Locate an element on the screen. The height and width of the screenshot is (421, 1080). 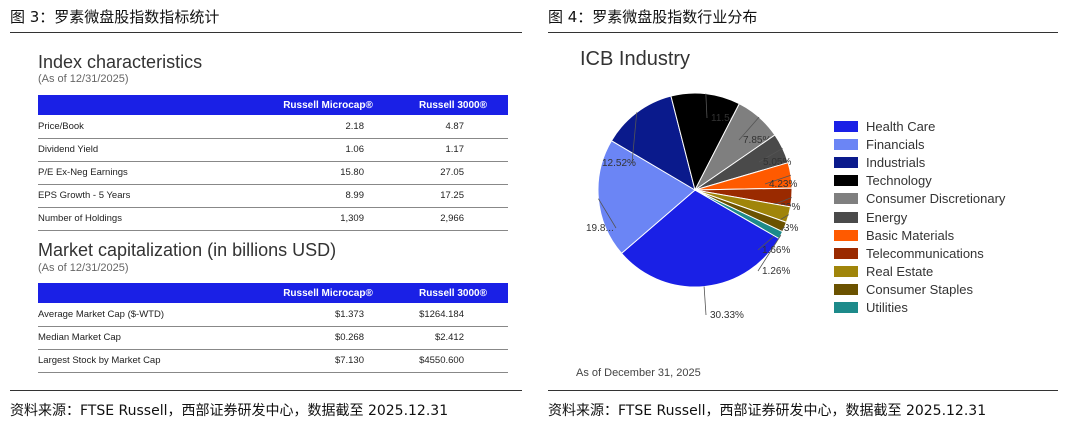
legend-item: Industrials is located at coordinates (919, 162).